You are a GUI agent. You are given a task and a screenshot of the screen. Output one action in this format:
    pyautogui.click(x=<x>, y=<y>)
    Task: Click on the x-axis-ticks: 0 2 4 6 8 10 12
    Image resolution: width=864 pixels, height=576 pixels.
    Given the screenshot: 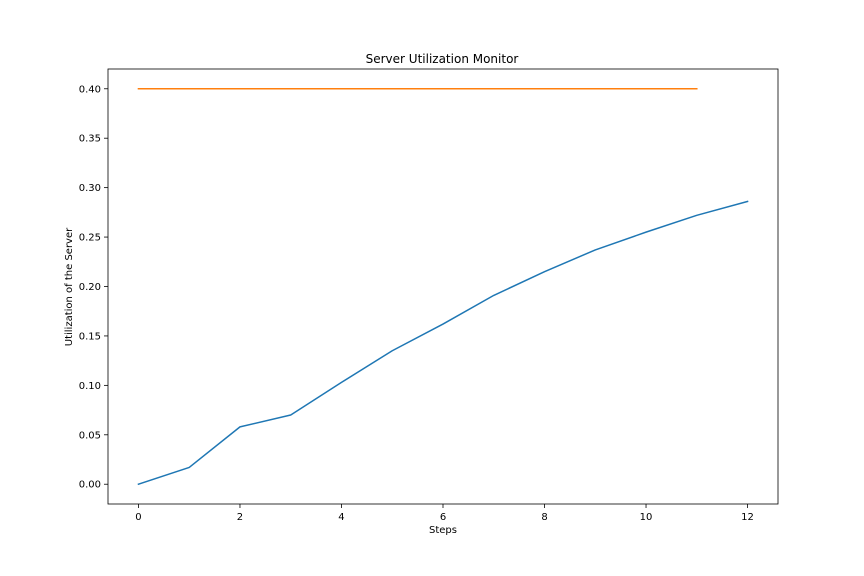 What is the action you would take?
    pyautogui.click(x=444, y=513)
    